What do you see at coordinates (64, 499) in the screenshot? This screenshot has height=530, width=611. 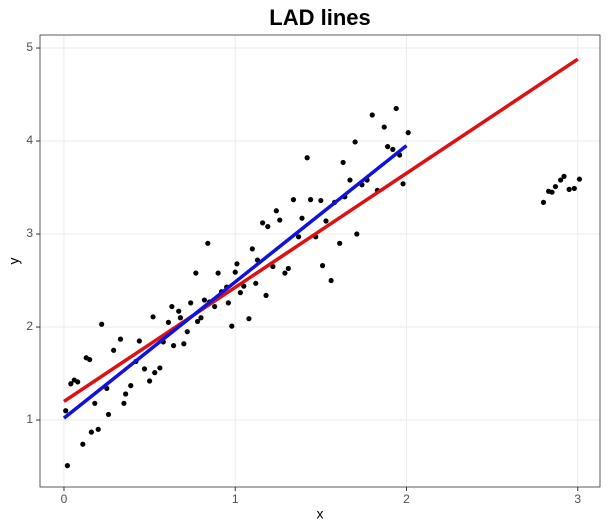 I see `x-tick-label: 0` at bounding box center [64, 499].